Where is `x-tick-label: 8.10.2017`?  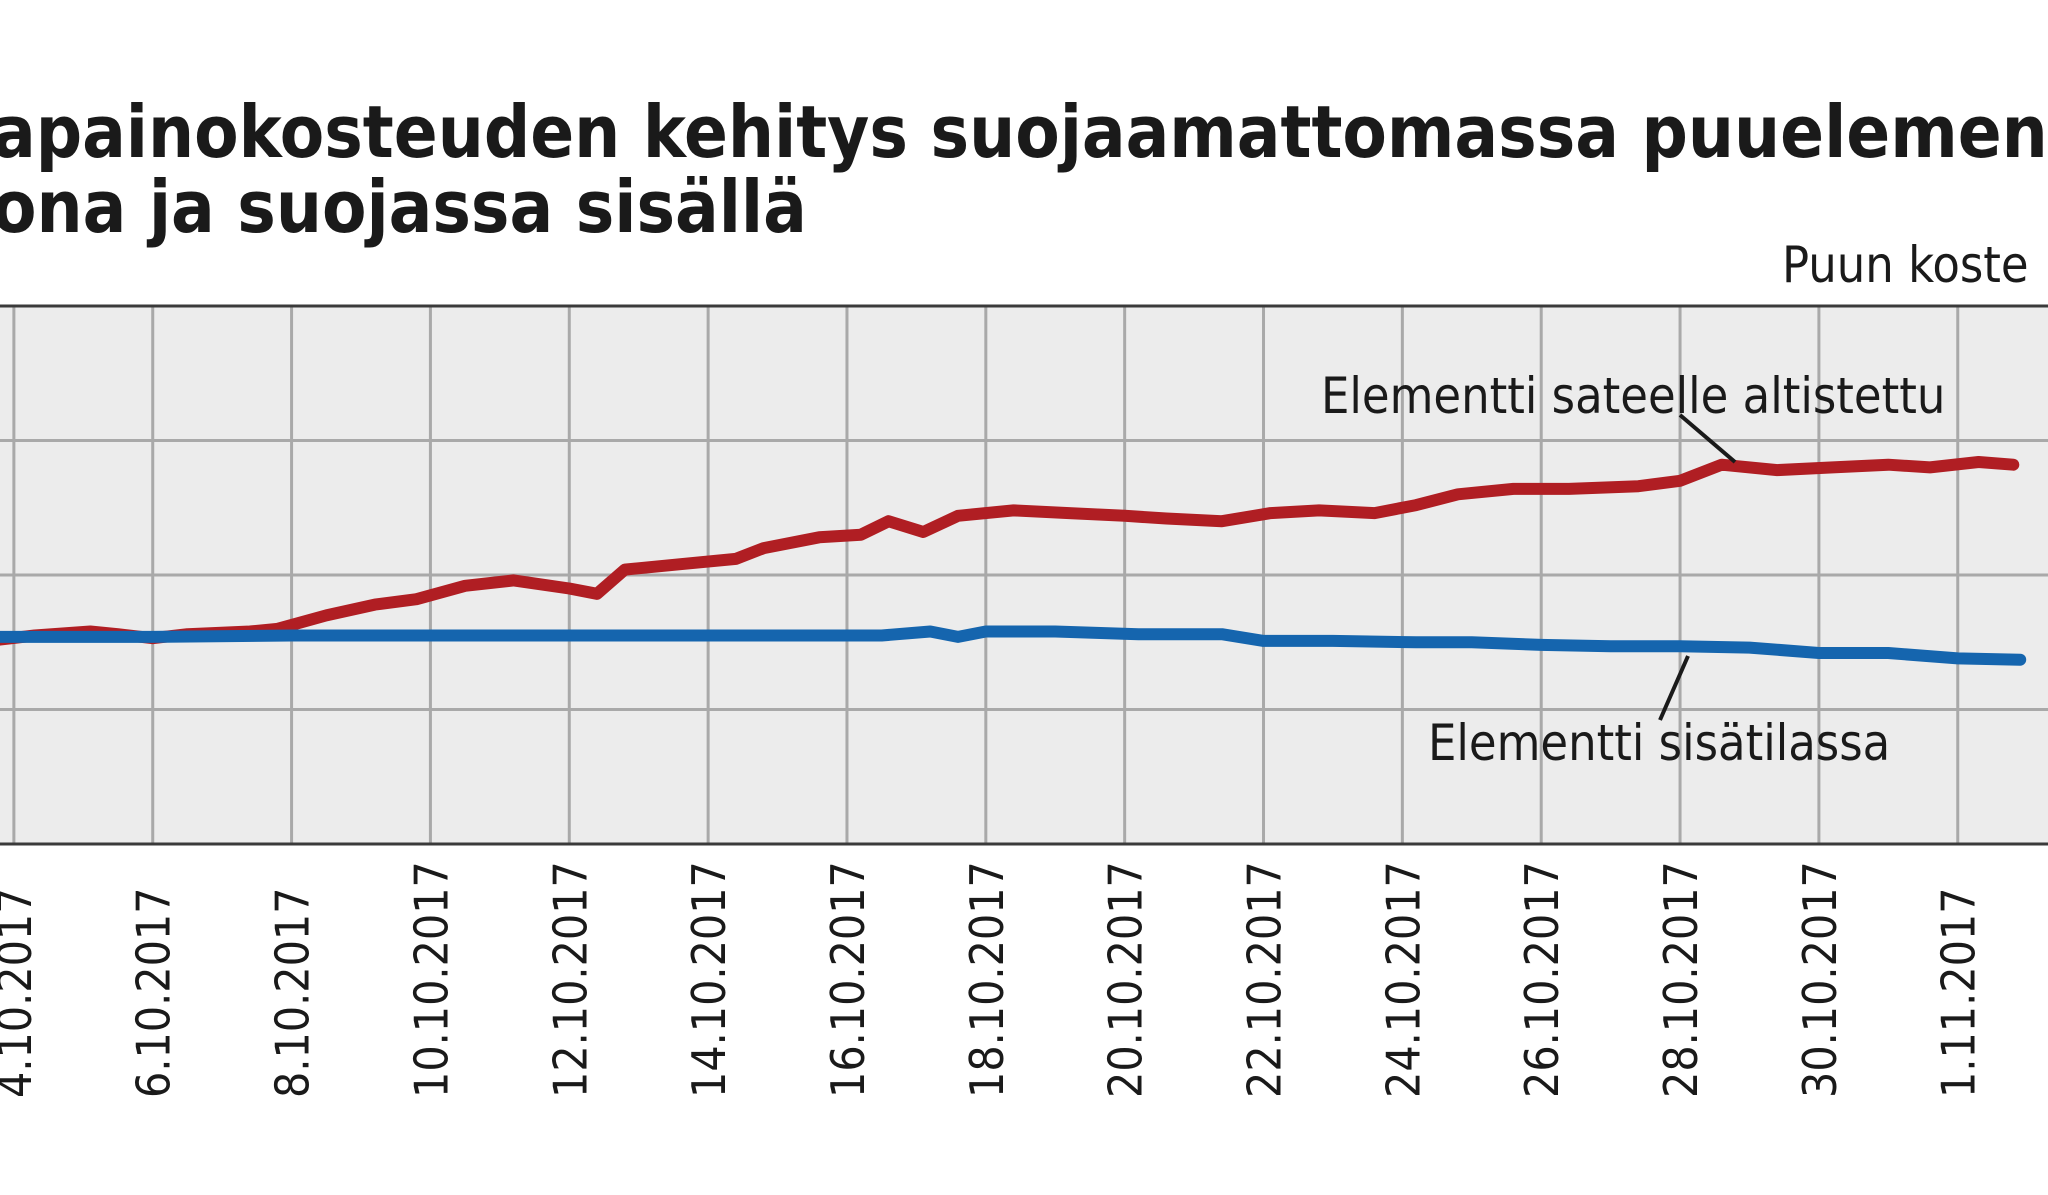
x-tick-label: 8.10.2017 is located at coordinates (293, 992).